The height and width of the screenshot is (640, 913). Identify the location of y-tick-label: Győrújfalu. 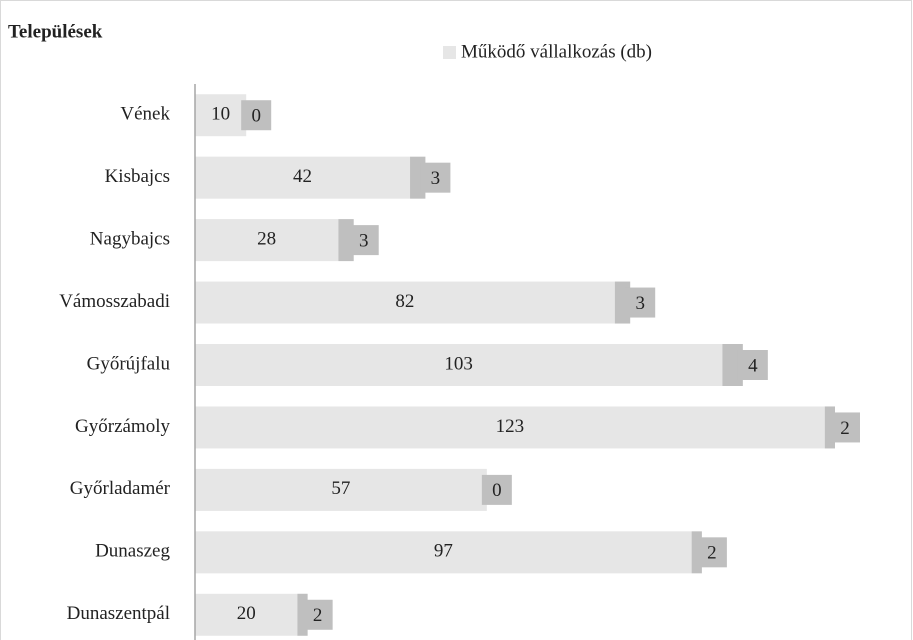
(129, 363).